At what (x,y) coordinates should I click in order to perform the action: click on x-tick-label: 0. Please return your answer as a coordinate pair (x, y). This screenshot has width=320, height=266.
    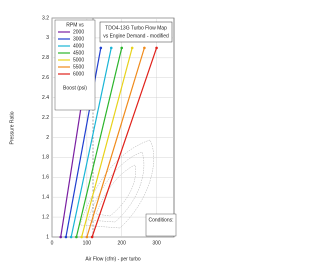
    Looking at the image, I should click on (52, 243).